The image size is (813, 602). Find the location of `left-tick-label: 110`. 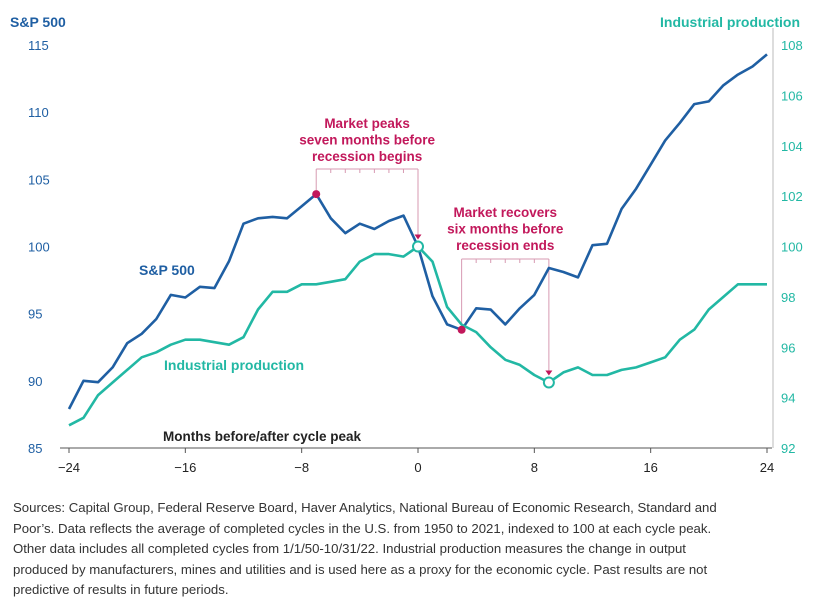

left-tick-label: 110 is located at coordinates (38, 112).